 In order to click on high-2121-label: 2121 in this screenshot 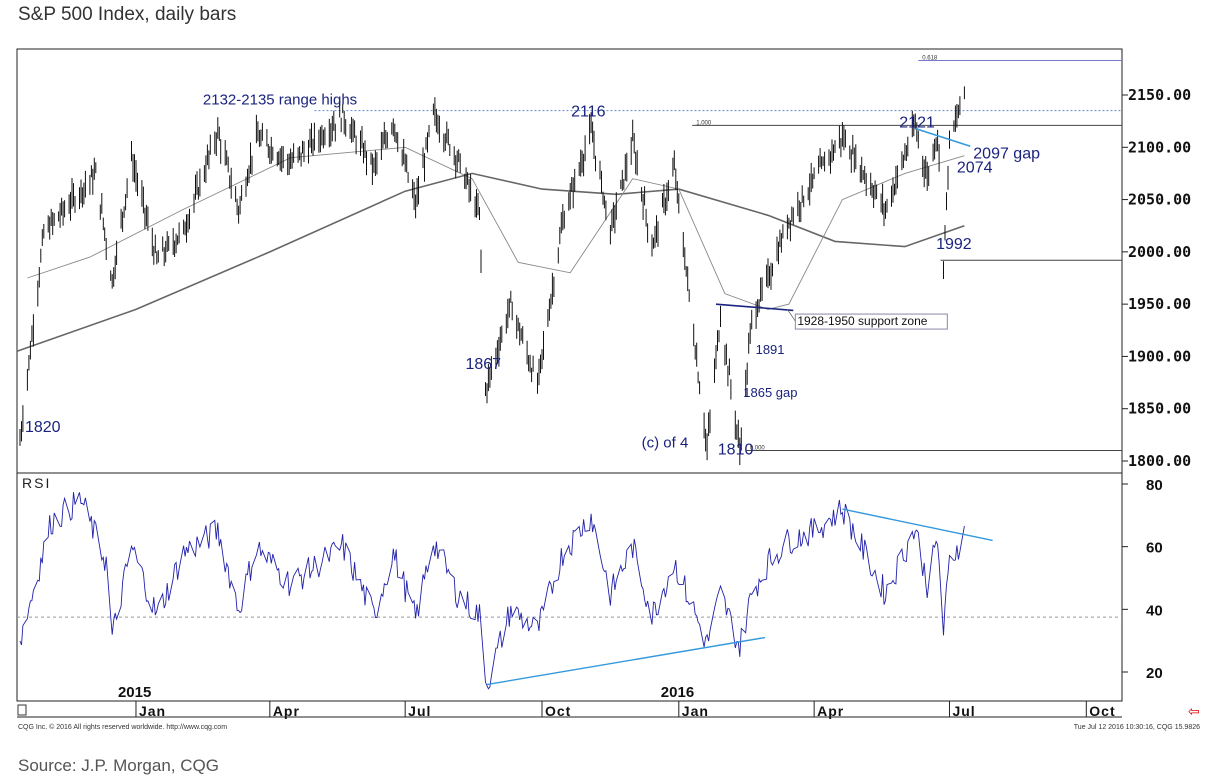, I will do `click(917, 122)`.